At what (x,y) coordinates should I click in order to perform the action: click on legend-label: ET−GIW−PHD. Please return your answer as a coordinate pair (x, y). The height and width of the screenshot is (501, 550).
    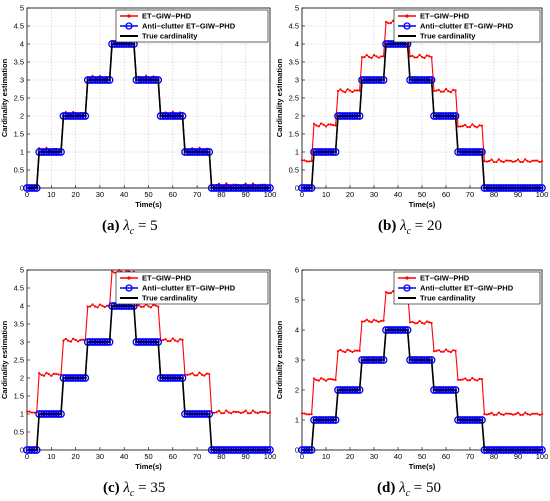
    Looking at the image, I should click on (167, 278).